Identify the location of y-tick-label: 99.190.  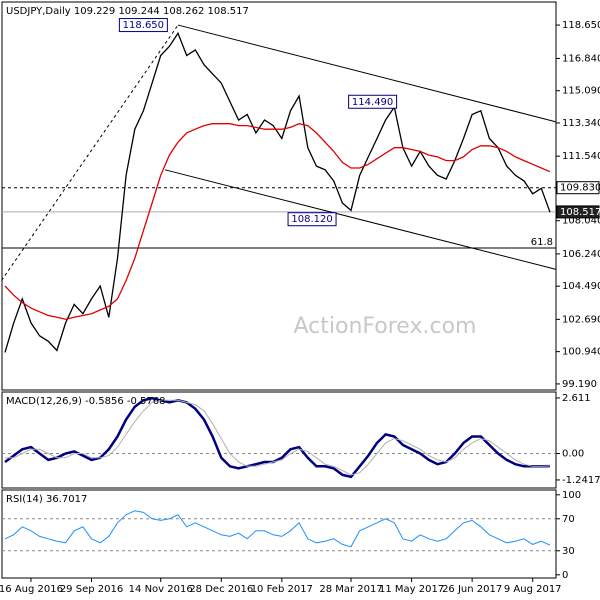
(579, 384).